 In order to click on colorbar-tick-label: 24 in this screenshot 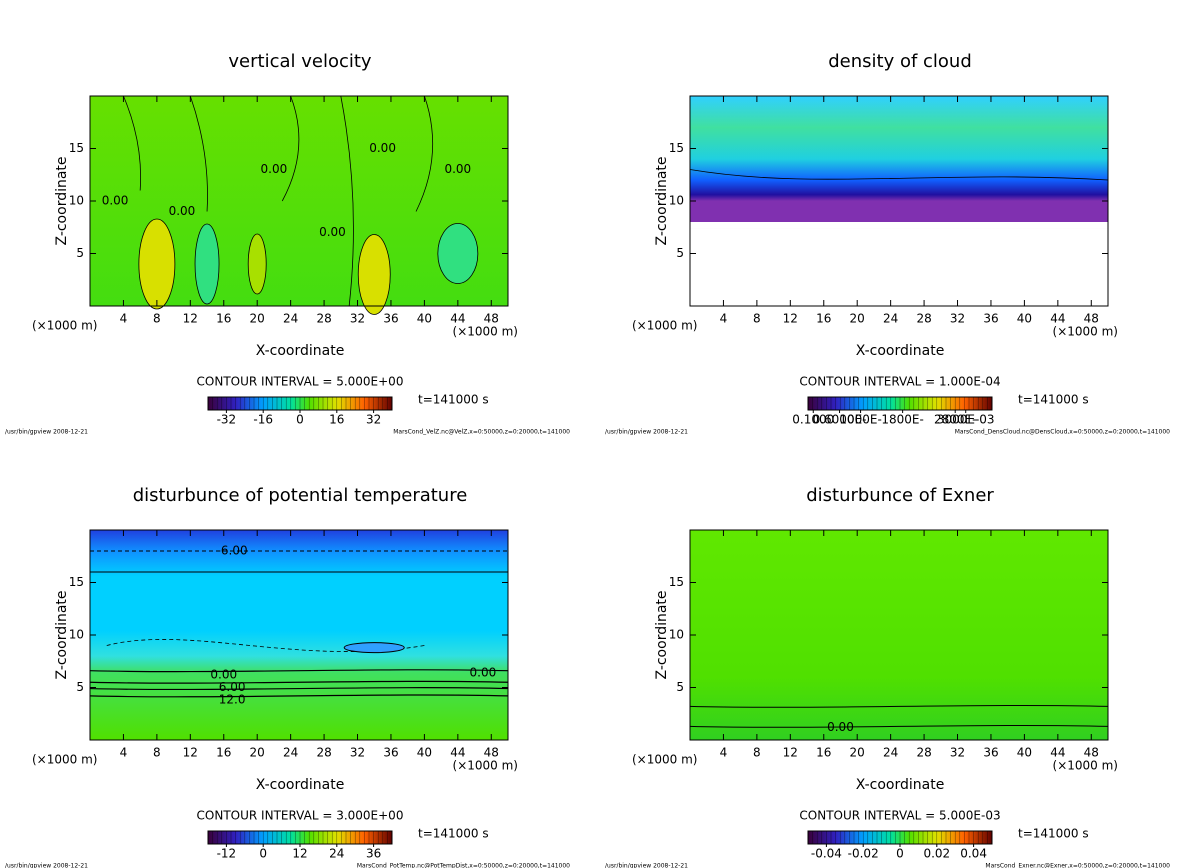, I will do `click(336, 854)`.